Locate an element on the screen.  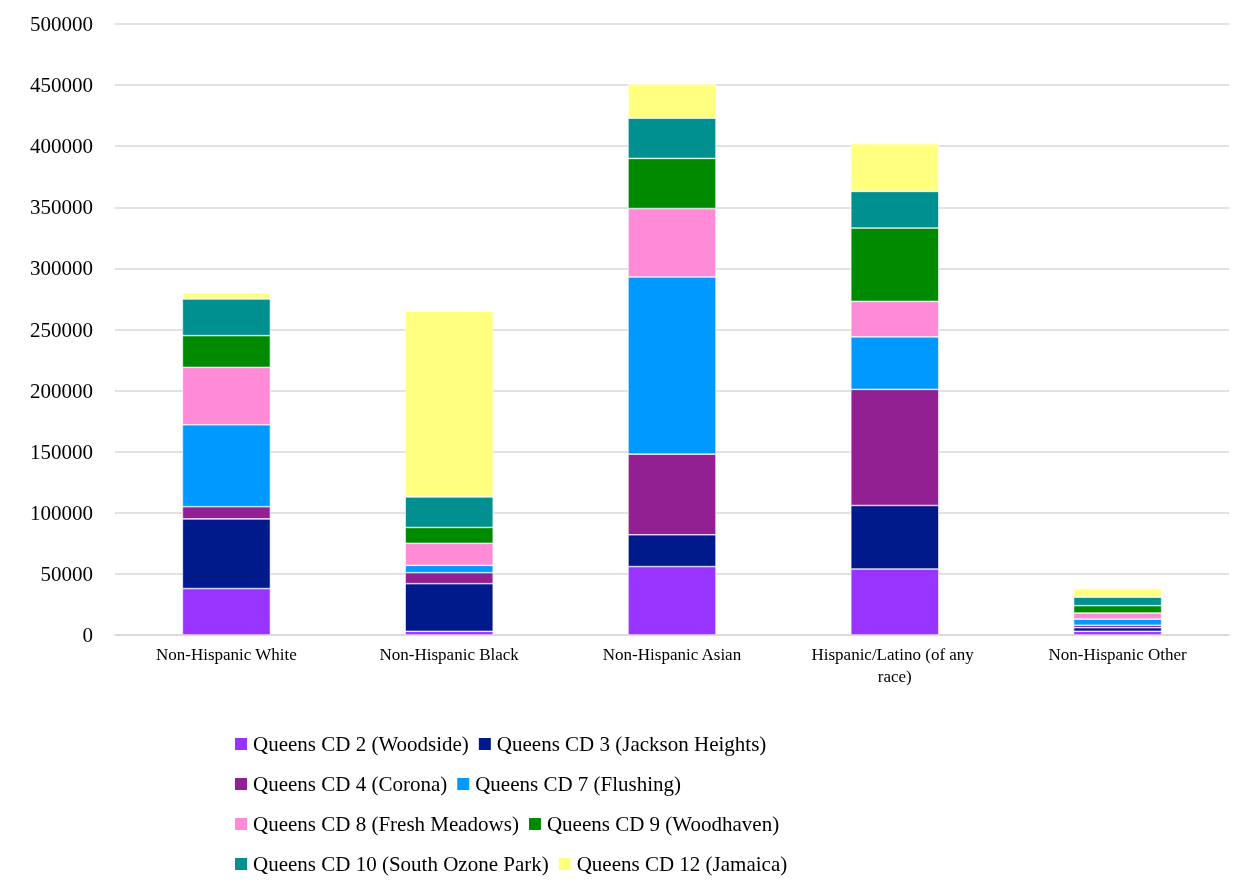
x-tick-label: Non-Hispanic Asian is located at coordinates (672, 654).